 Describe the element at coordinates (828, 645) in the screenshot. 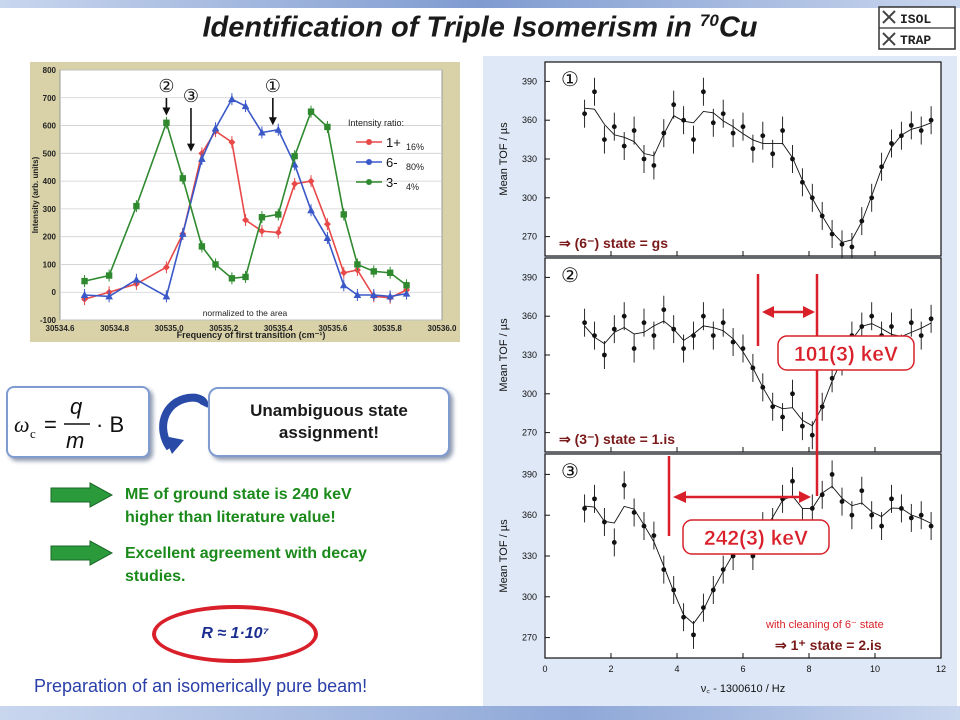

I see `state-label: ⇒ 1⁺ state = 2.is` at that location.